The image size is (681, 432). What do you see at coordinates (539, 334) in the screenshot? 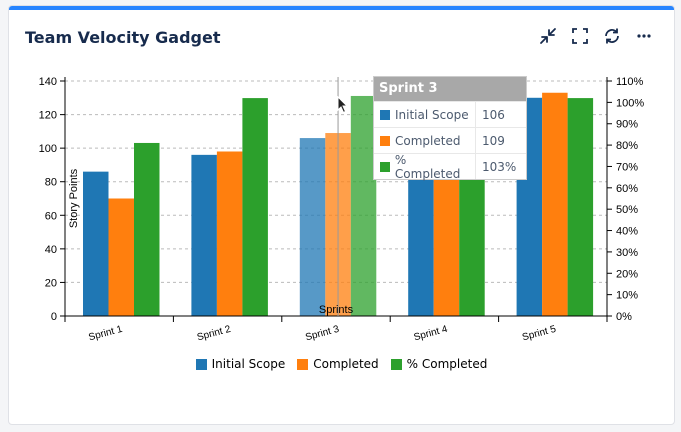
I see `x-tick-label: Sprint 5` at bounding box center [539, 334].